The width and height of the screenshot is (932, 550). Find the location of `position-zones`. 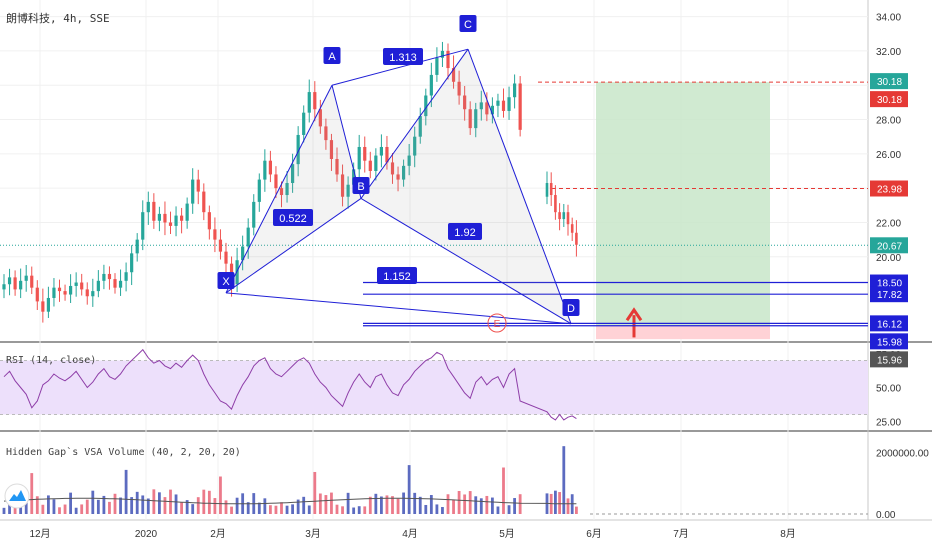

position-zones is located at coordinates (683, 211).